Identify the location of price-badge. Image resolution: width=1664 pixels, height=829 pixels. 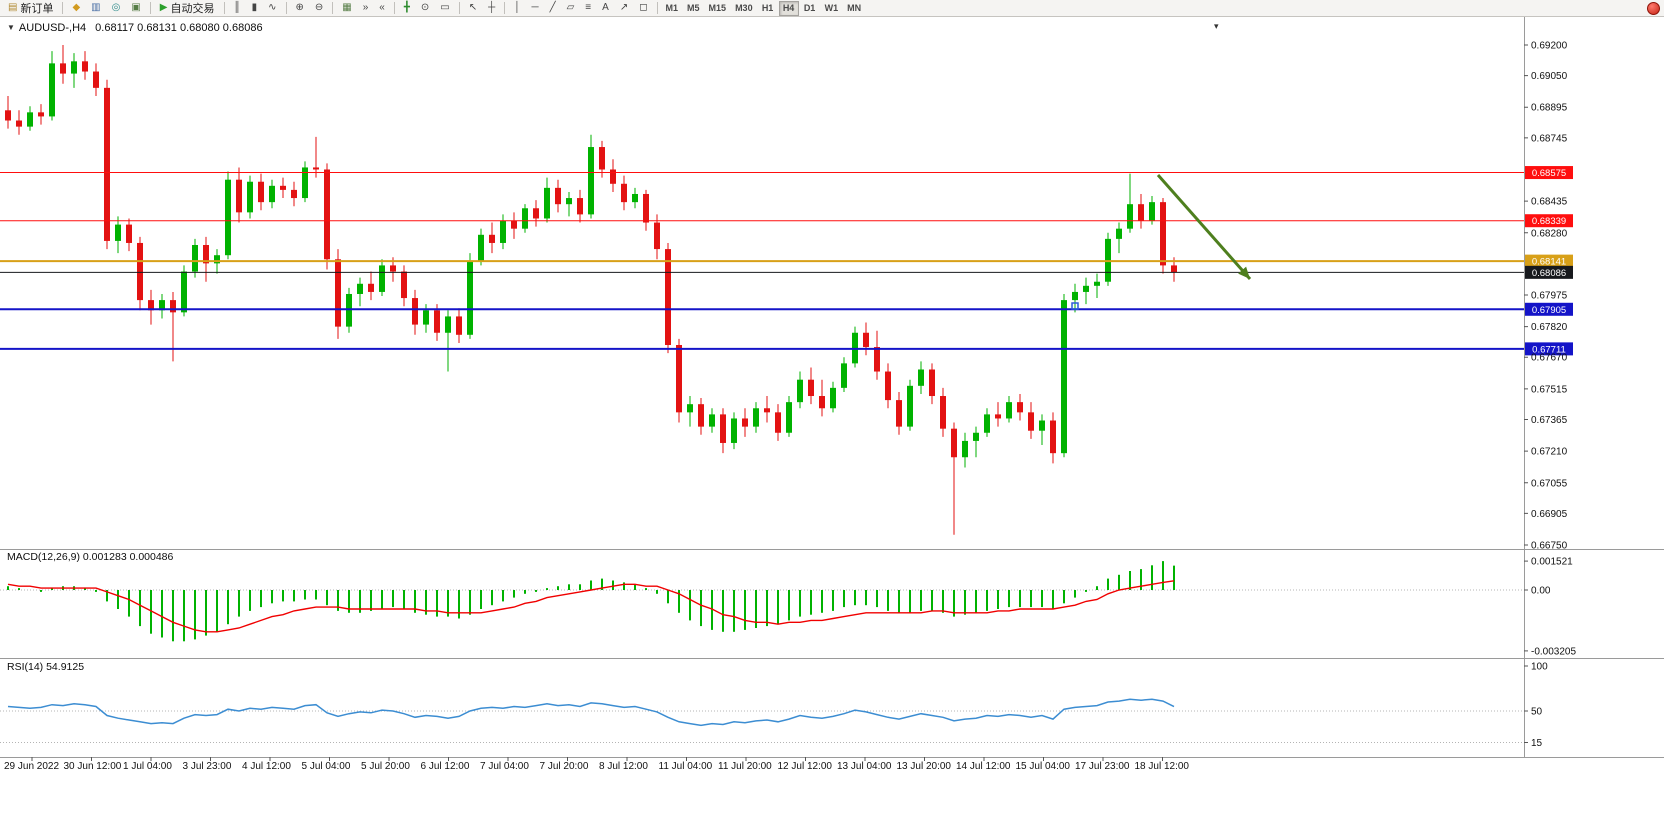
(1549, 173).